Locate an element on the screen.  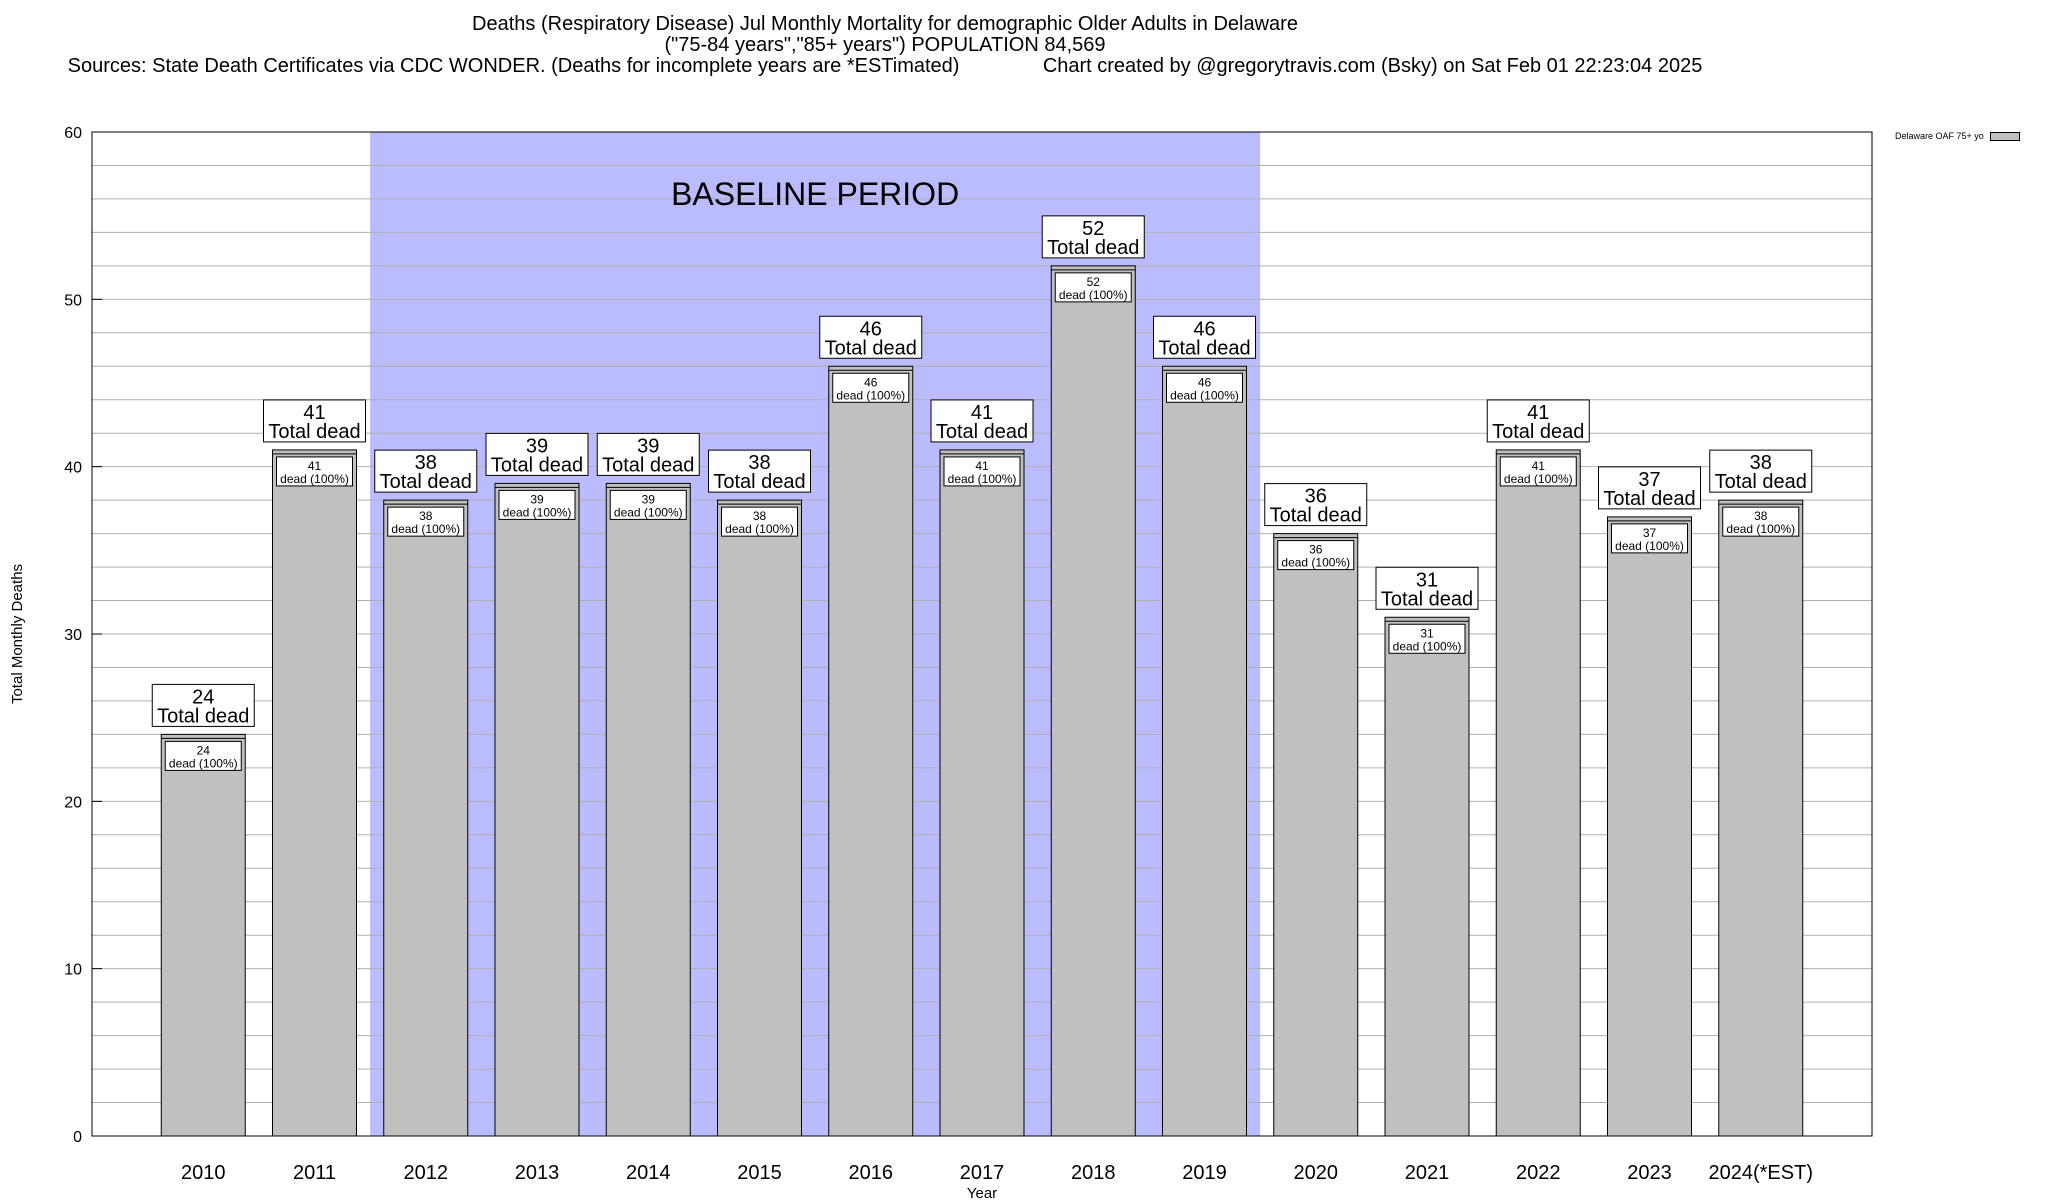
y-tick-label: 30 is located at coordinates (73, 635).